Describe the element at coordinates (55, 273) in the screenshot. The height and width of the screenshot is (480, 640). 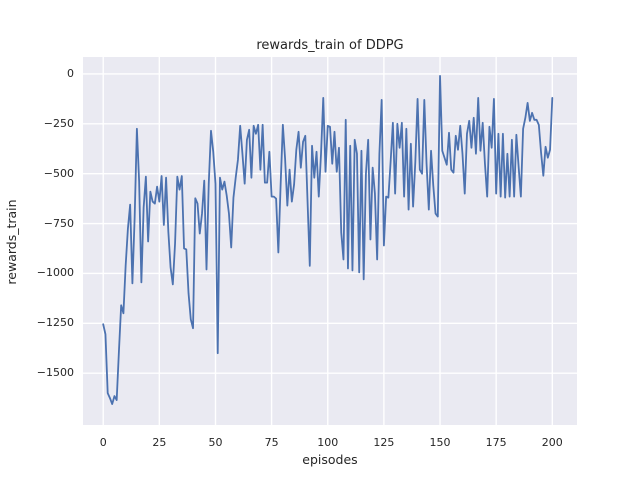
I see `y-tick-label: −1000` at that location.